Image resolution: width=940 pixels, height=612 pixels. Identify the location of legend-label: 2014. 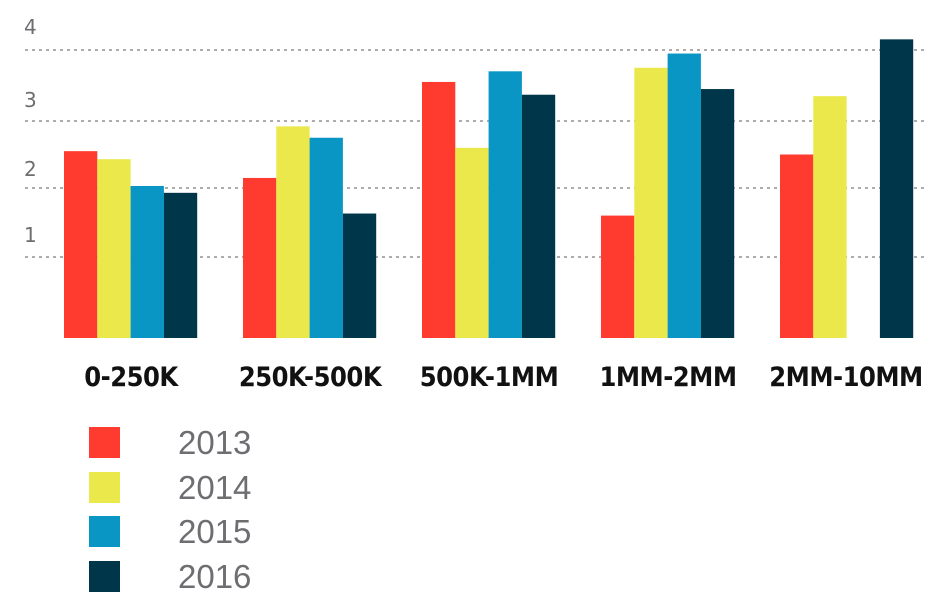
(214, 487).